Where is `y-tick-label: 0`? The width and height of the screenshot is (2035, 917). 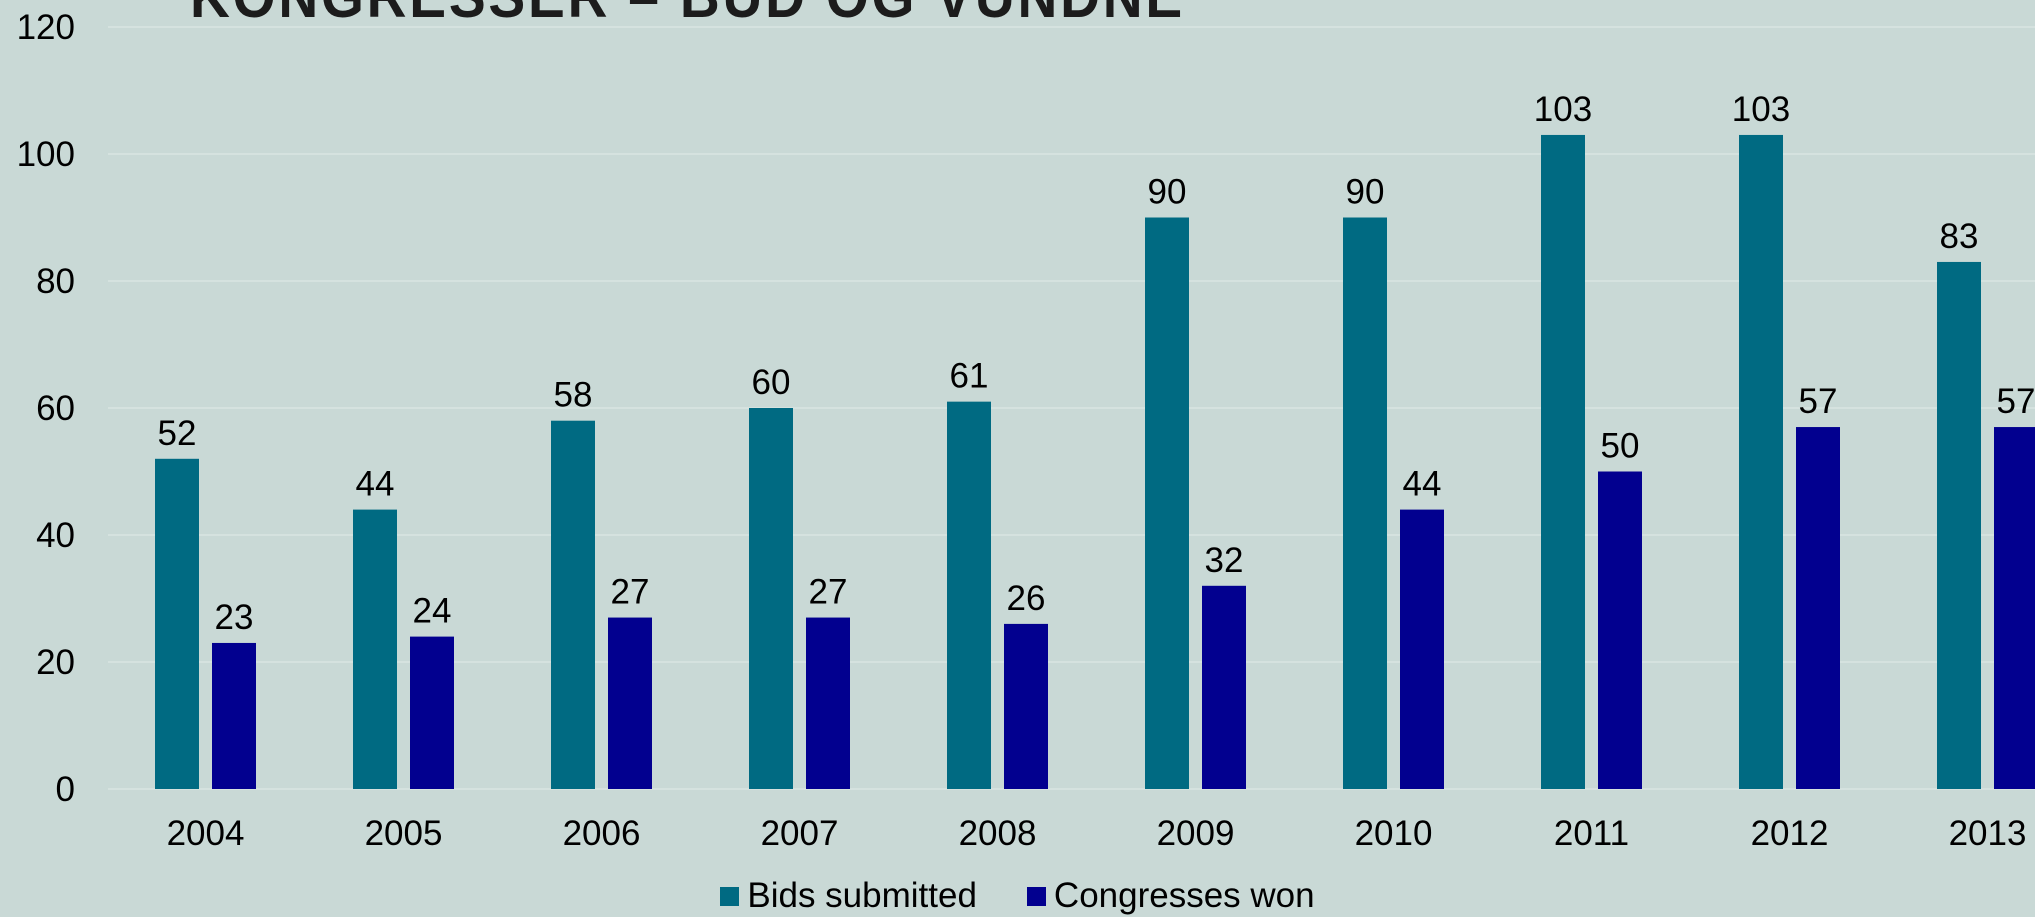
y-tick-label: 0 is located at coordinates (65, 789).